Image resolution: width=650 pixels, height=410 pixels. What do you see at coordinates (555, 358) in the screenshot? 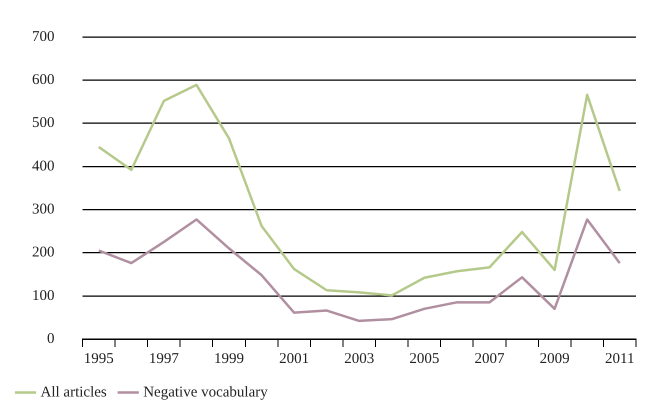
I see `x-tick-label: 2009` at bounding box center [555, 358].